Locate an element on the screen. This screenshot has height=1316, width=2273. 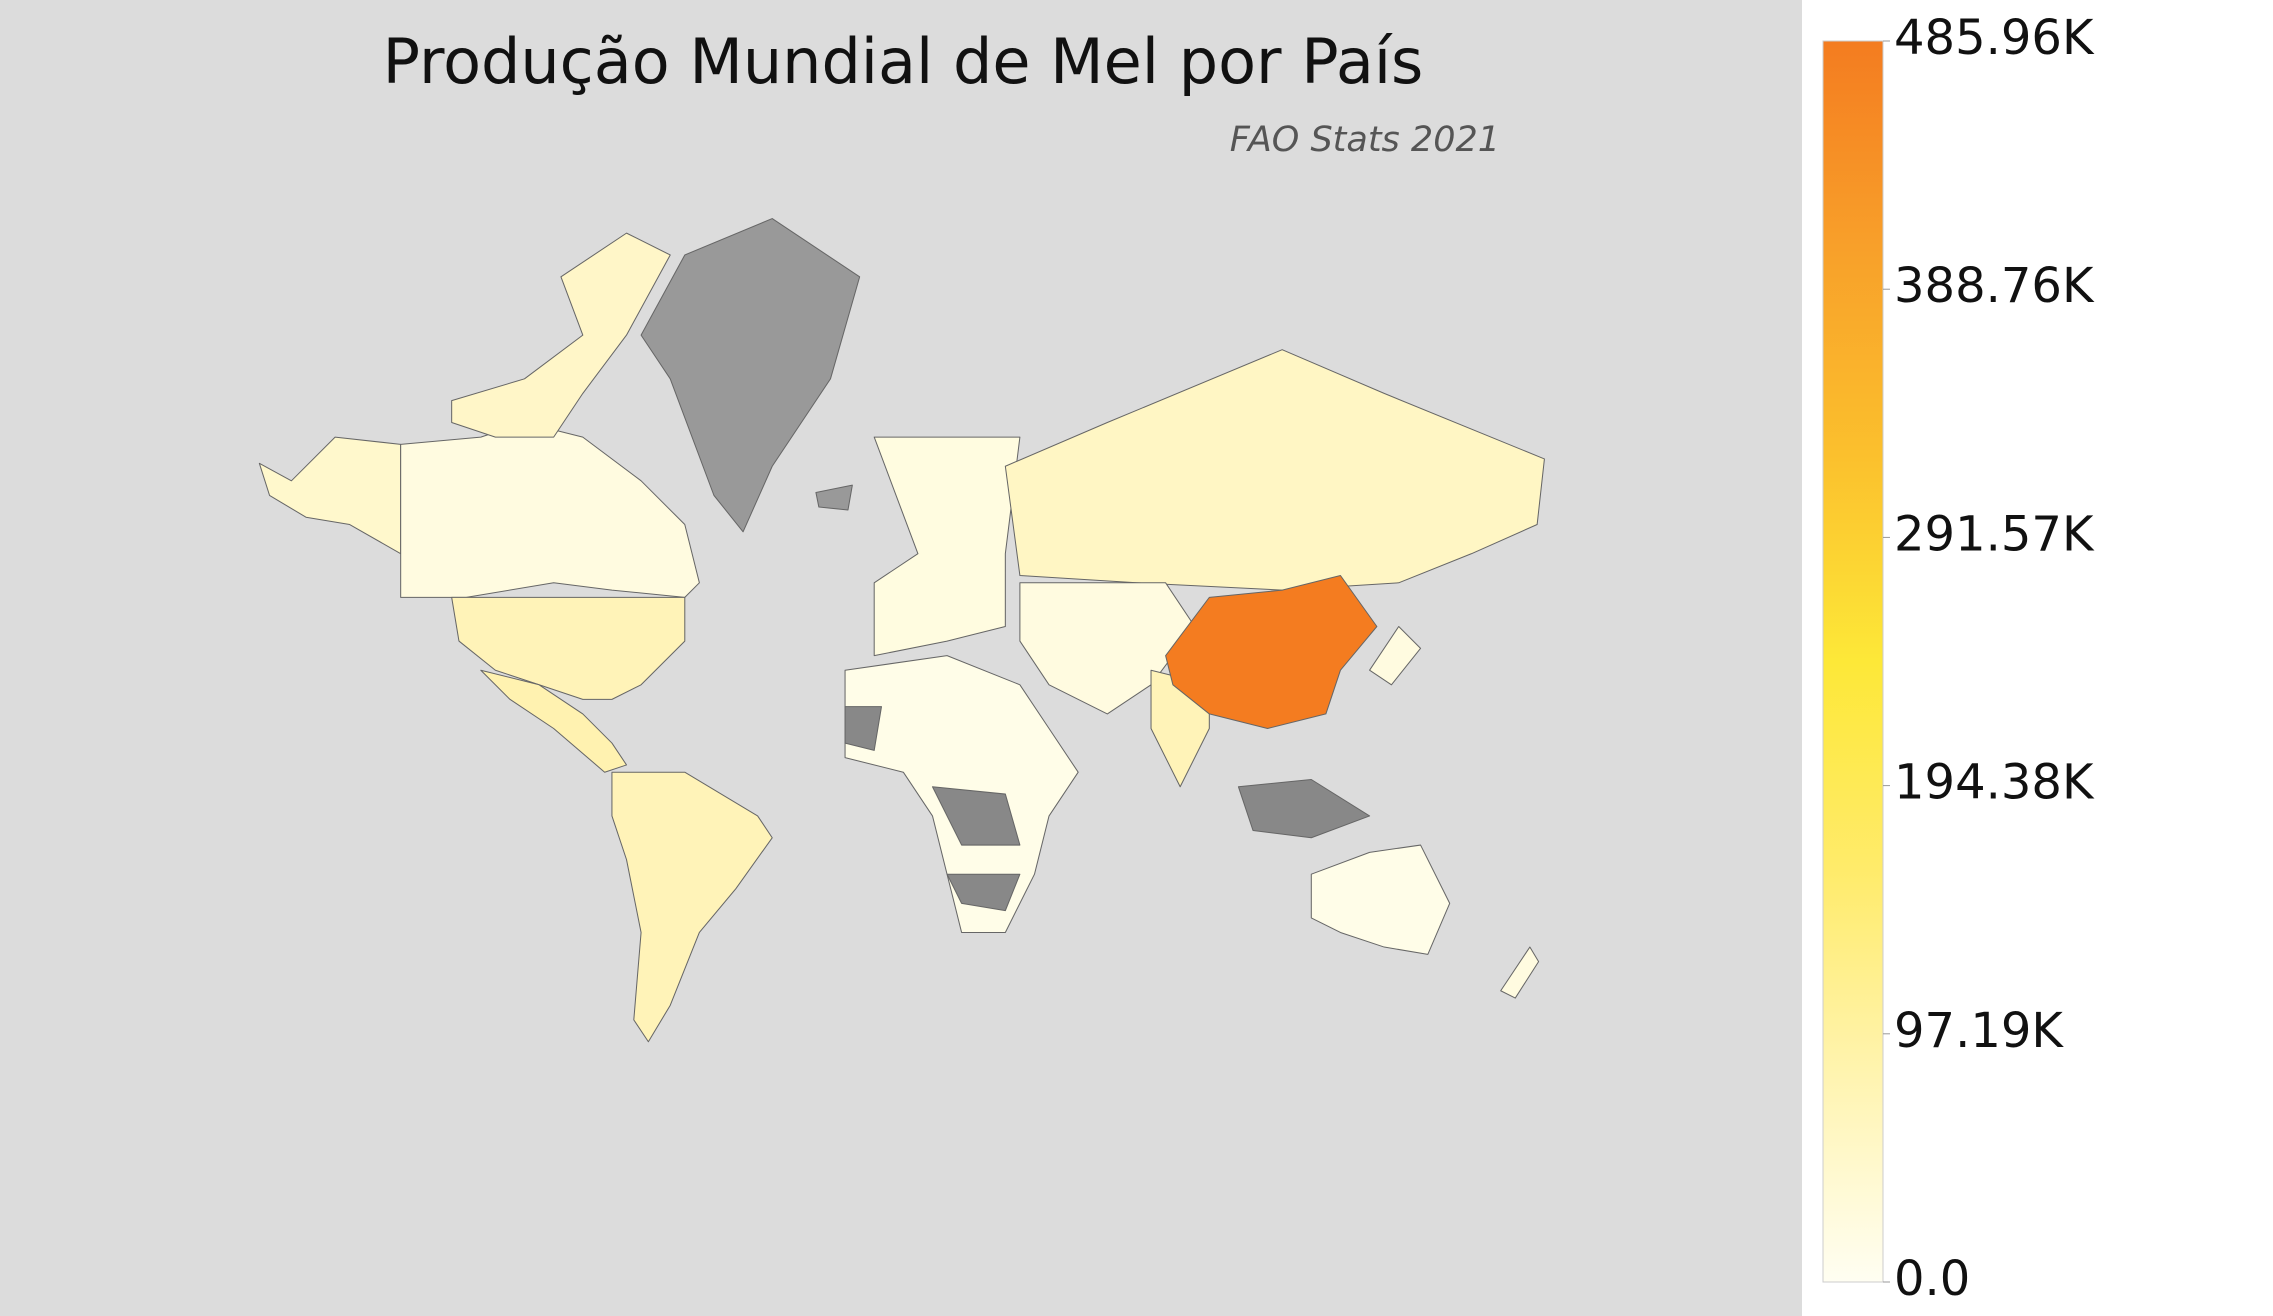
colorbar-tick-label: 485.96K is located at coordinates (1994, 38).